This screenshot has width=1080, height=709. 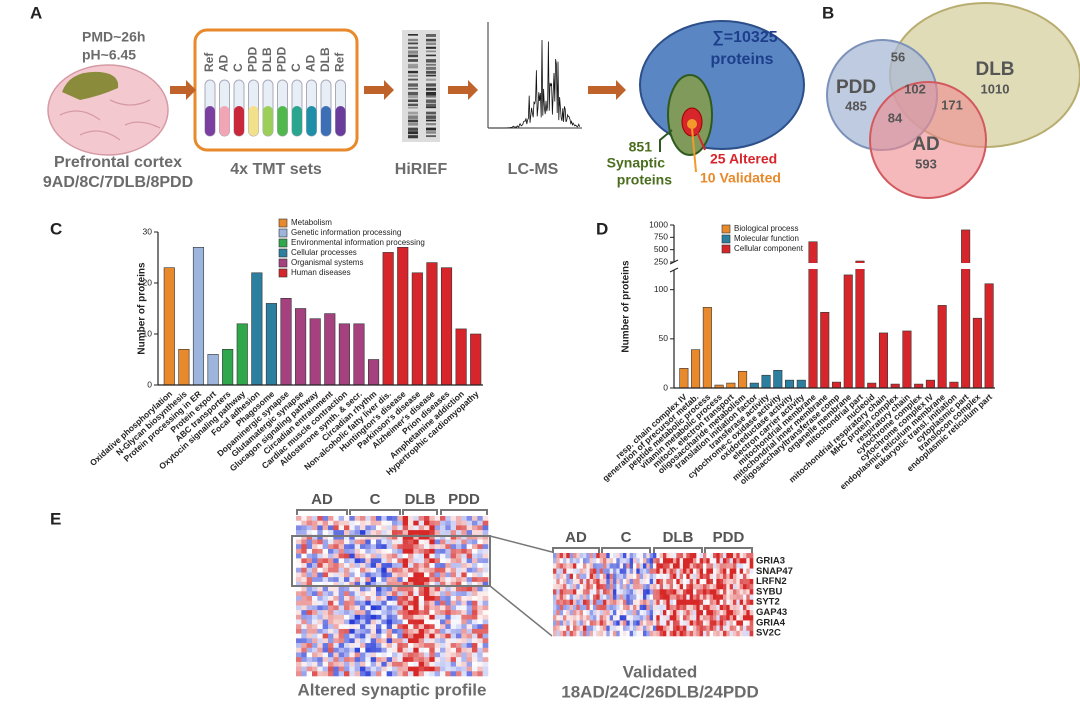 I want to click on bar, so click(x=731, y=385).